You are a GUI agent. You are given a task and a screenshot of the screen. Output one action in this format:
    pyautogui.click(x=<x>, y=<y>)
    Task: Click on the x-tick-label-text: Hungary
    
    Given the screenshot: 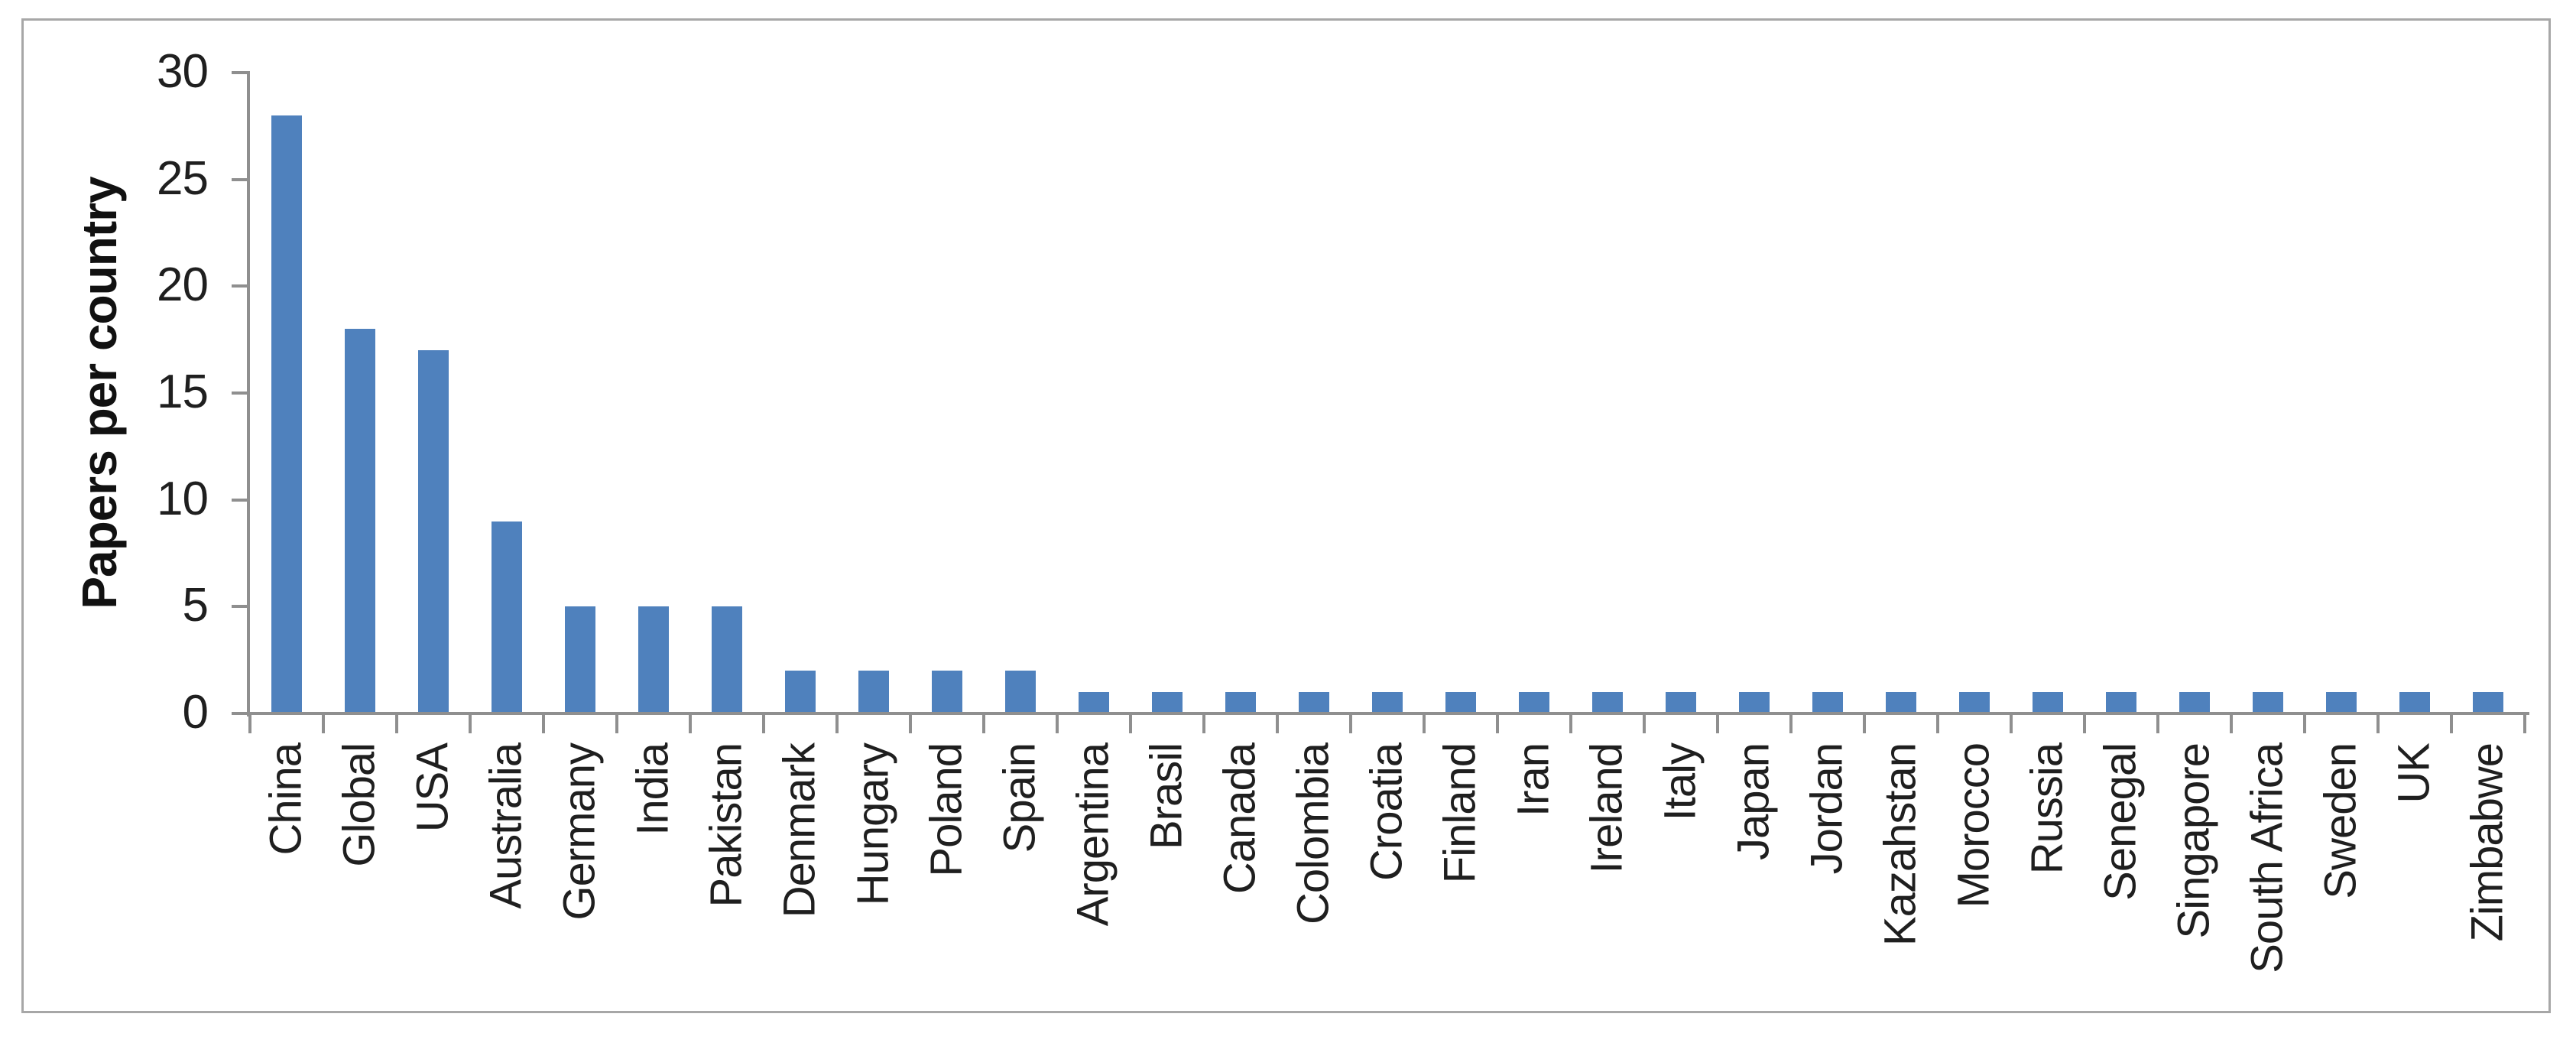 What is the action you would take?
    pyautogui.click(x=873, y=824)
    